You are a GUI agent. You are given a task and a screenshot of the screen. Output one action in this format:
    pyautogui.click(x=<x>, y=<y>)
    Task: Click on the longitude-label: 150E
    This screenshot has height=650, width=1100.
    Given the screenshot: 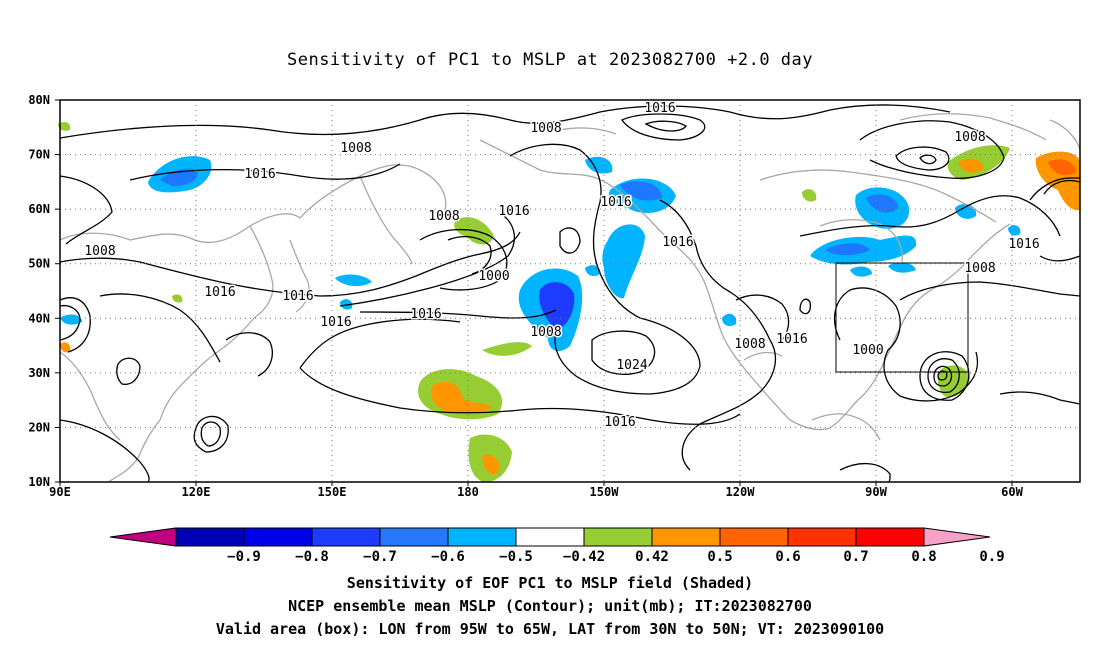 What is the action you would take?
    pyautogui.click(x=332, y=492)
    